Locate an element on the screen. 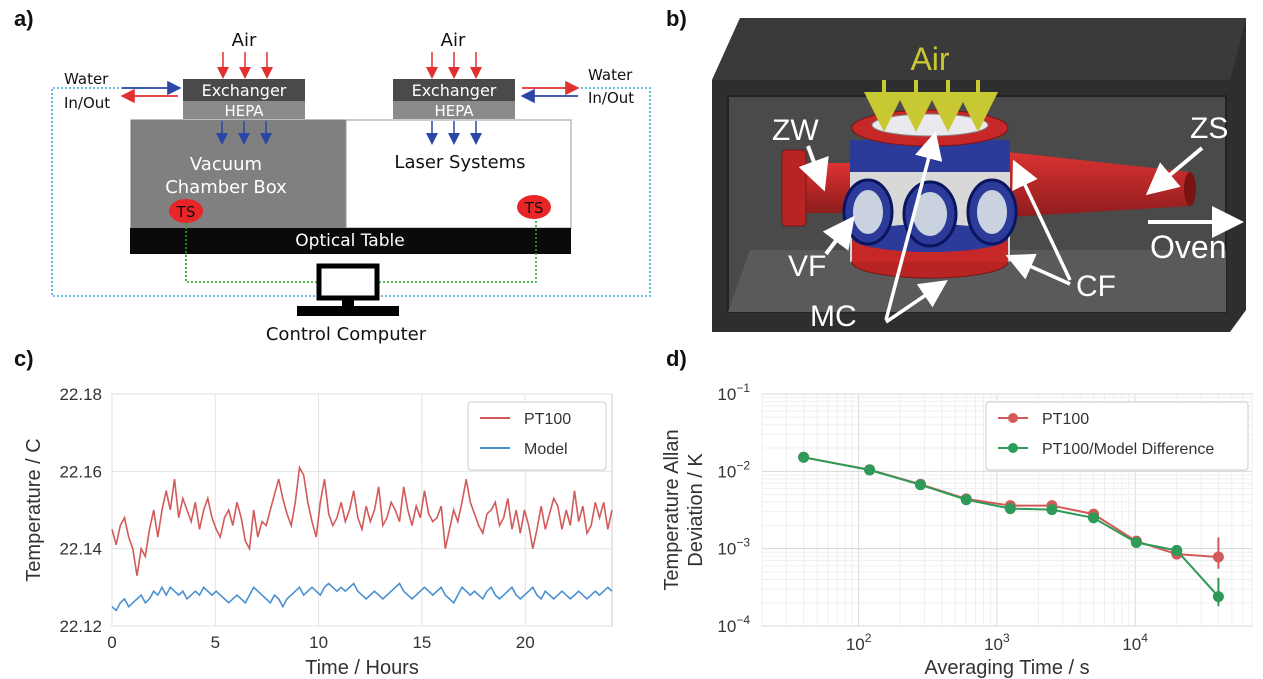 This screenshot has height=679, width=1263. optical-table-label: Optical Table is located at coordinates (349, 241).